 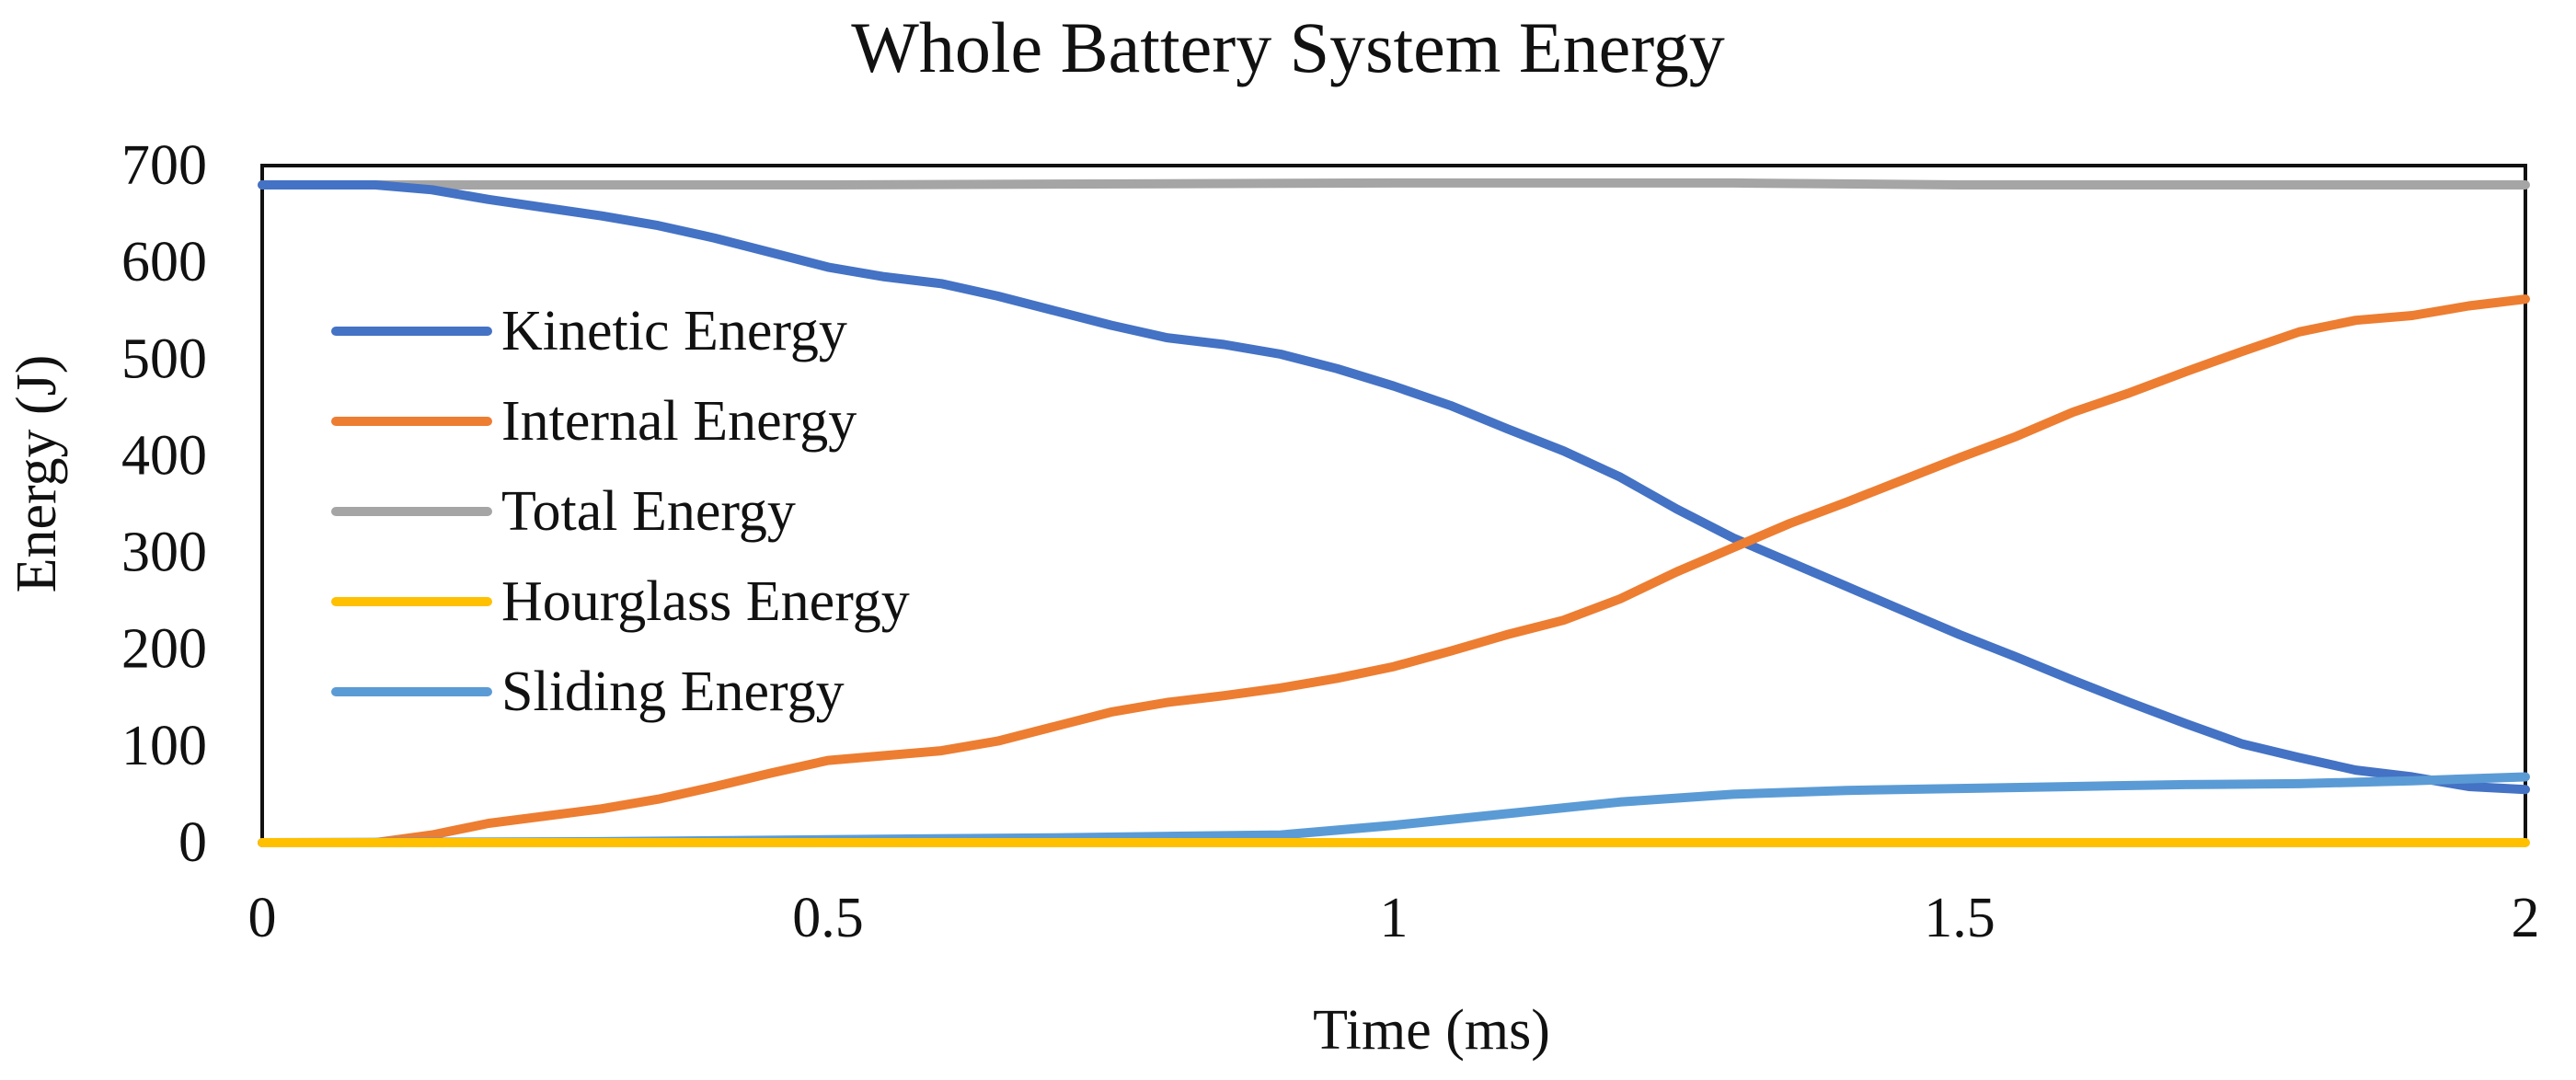 What do you see at coordinates (164, 504) in the screenshot?
I see `y-tick-labels: 0 100 200 300 400 500 600 700` at bounding box center [164, 504].